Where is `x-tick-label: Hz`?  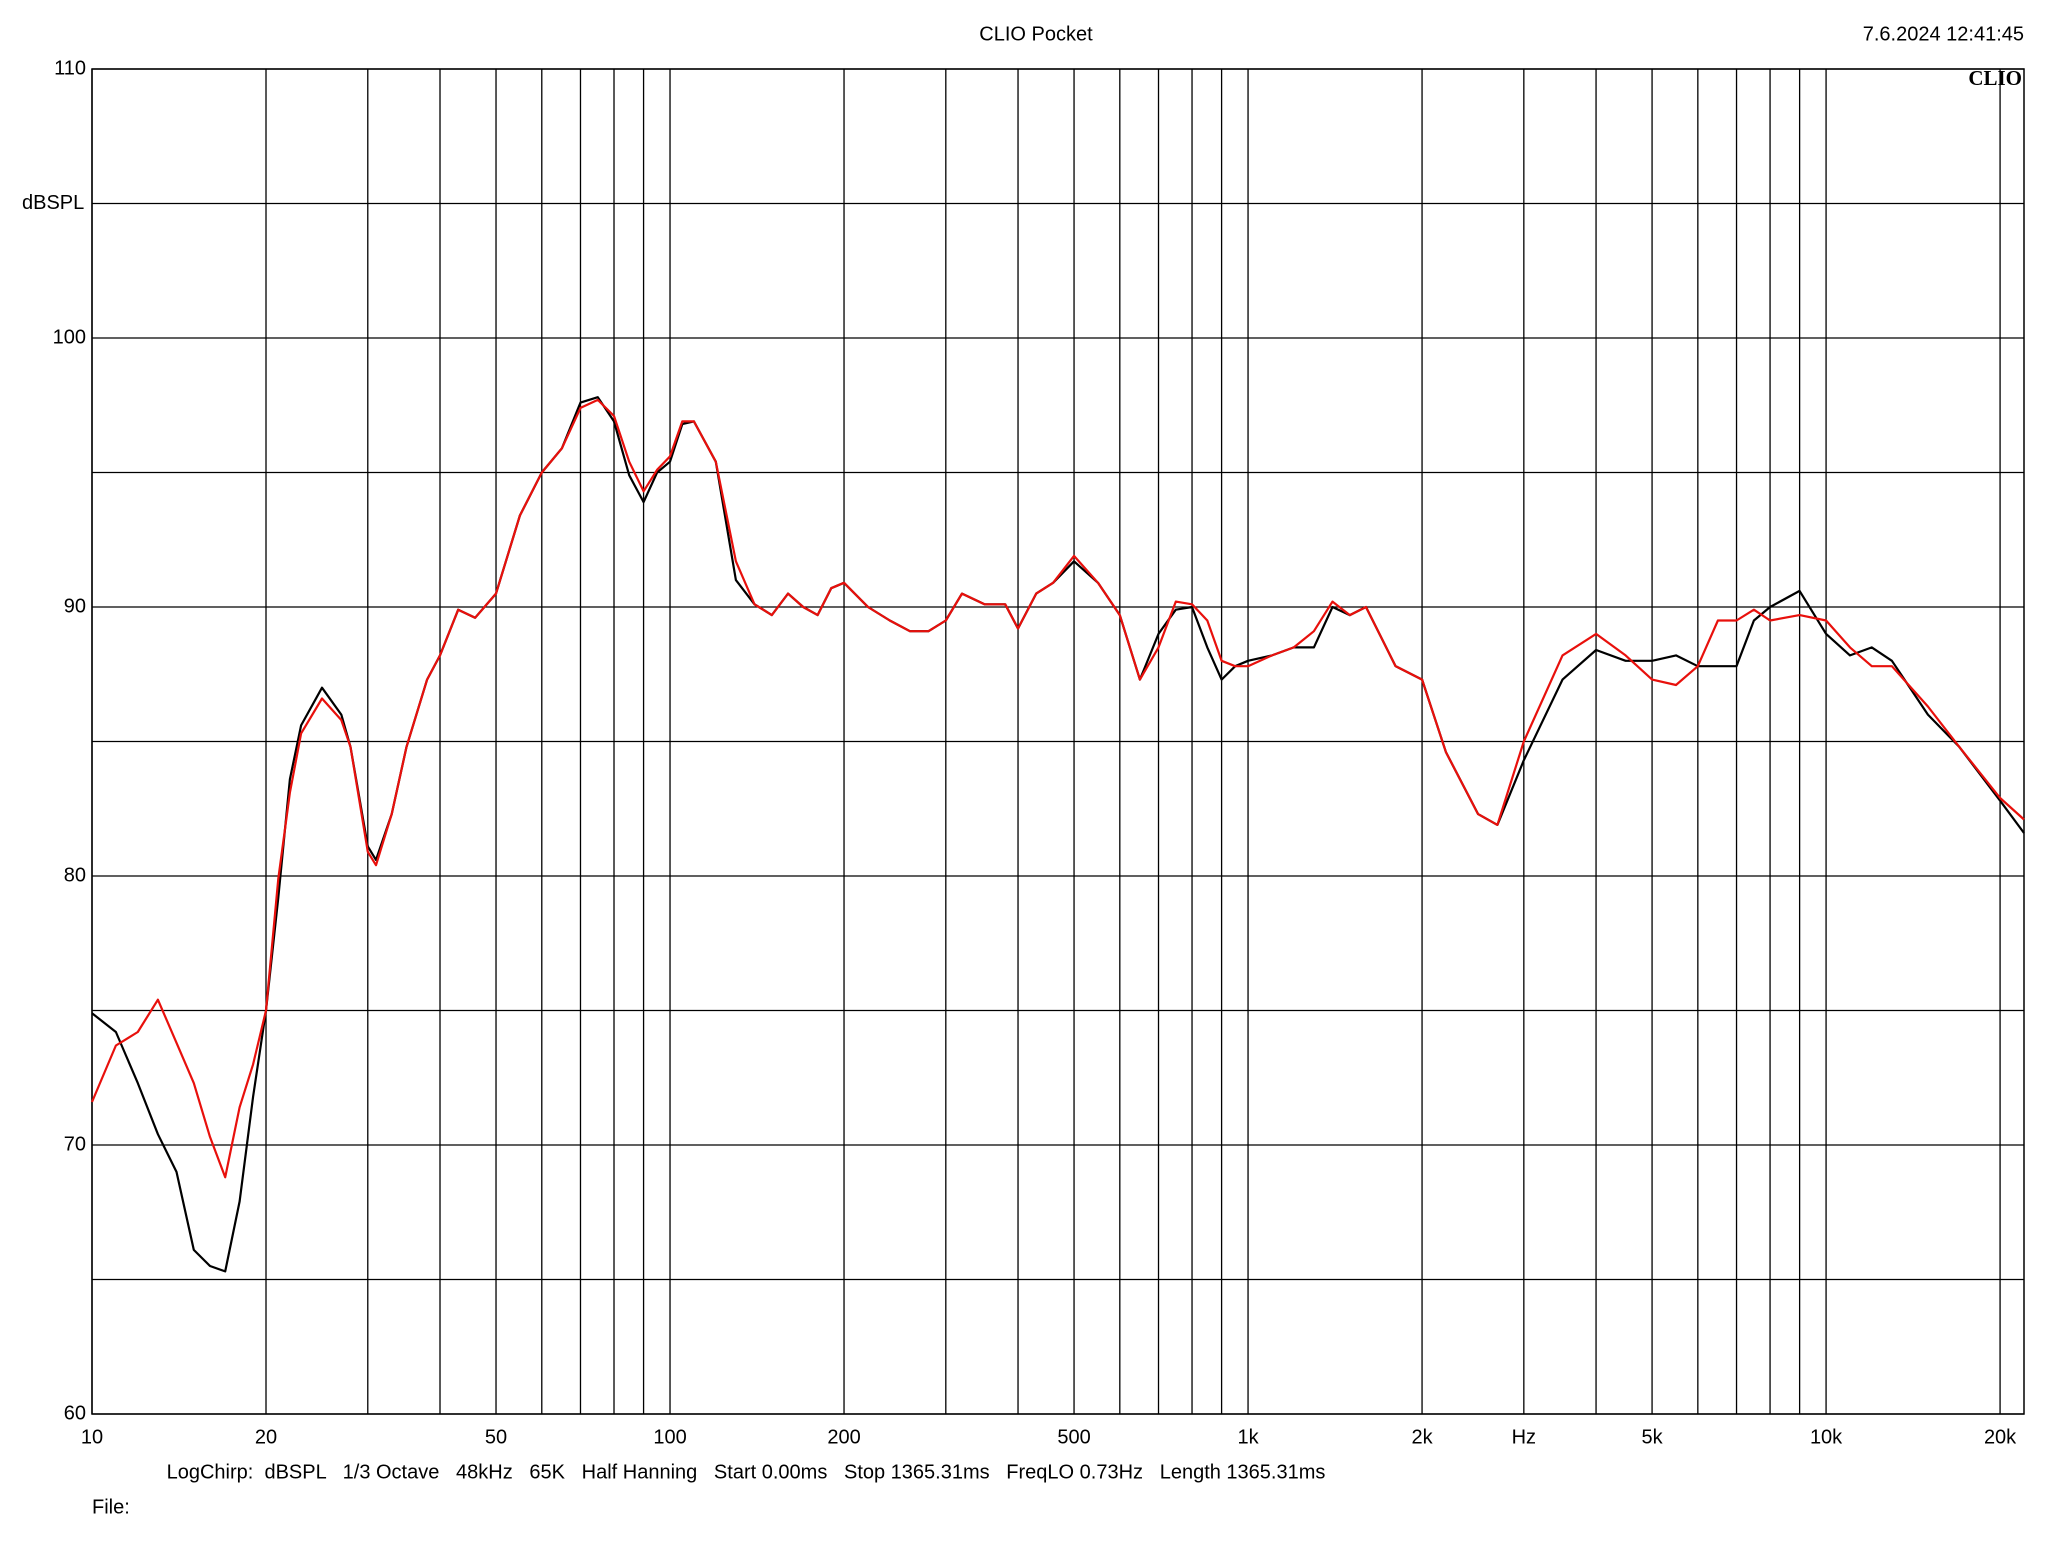
x-tick-label: Hz is located at coordinates (1524, 1437).